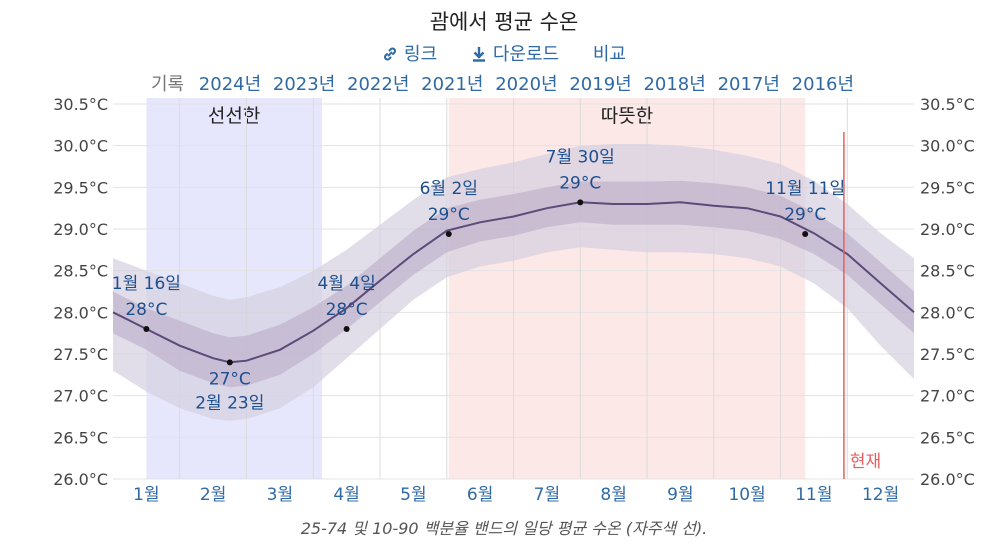 The image size is (1008, 548). Describe the element at coordinates (547, 495) in the screenshot. I see `x-tick-label: 7월` at that location.